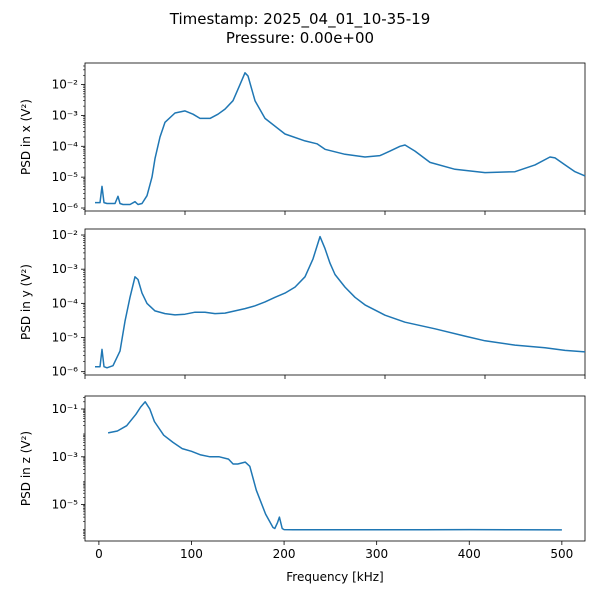  I want to click on x-tick-label: 500, so click(561, 554).